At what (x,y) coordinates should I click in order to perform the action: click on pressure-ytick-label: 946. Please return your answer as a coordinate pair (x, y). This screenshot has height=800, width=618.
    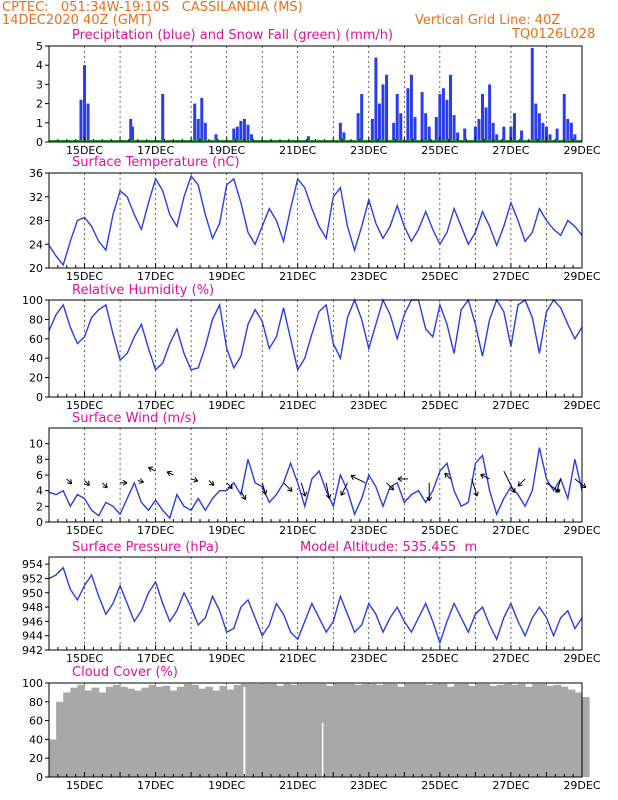
    Looking at the image, I should click on (32, 621).